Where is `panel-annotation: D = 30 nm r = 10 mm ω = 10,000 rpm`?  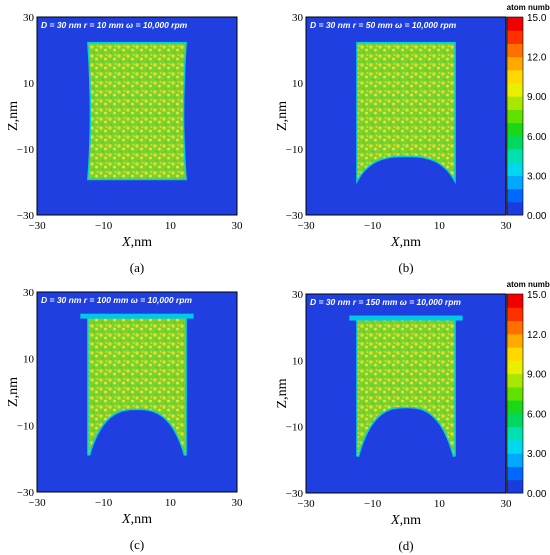
panel-annotation: D = 30 nm r = 10 mm ω = 10,000 rpm is located at coordinates (114, 25).